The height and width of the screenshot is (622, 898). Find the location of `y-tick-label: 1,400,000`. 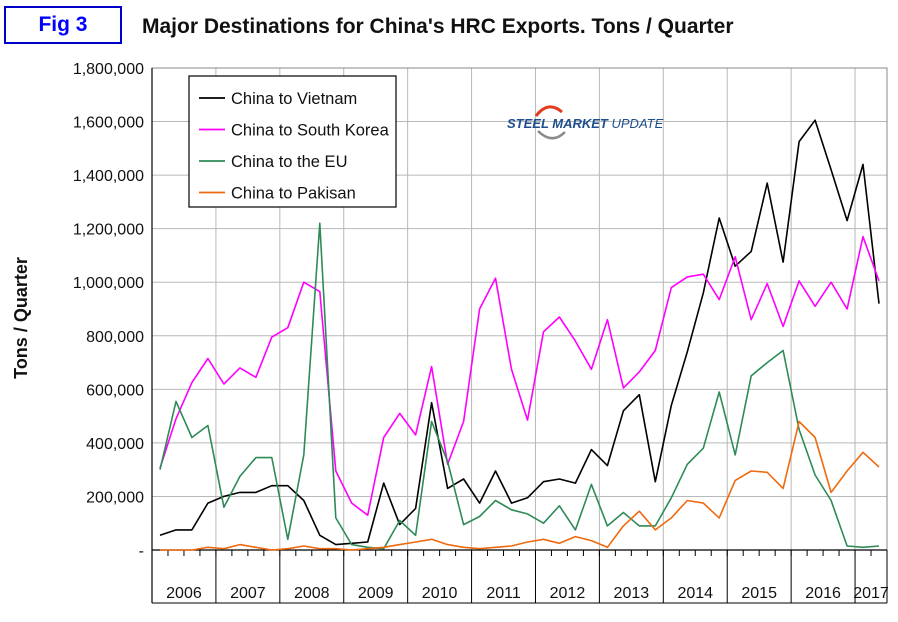

y-tick-label: 1,400,000 is located at coordinates (108, 176).